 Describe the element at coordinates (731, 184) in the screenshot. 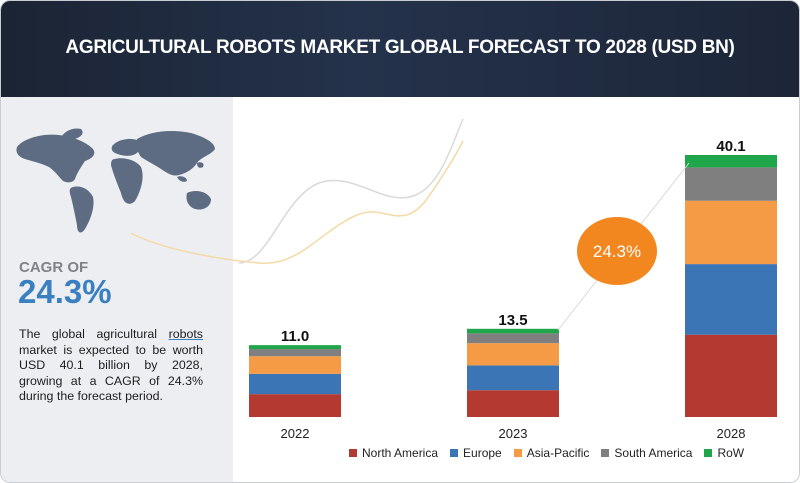

I see `bar-segment-south-america-2028` at that location.